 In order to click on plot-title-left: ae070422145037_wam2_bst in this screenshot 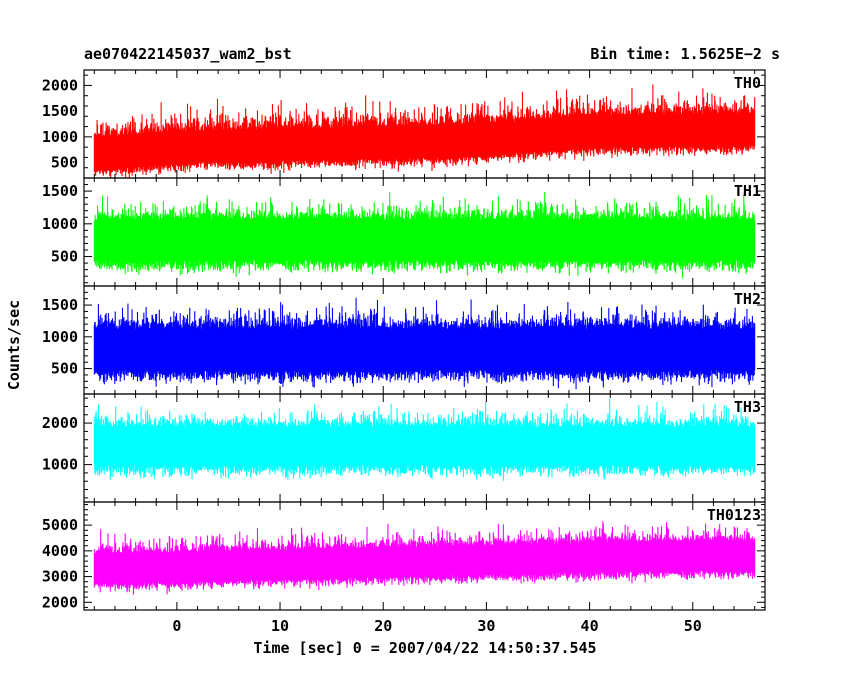, I will do `click(188, 54)`.